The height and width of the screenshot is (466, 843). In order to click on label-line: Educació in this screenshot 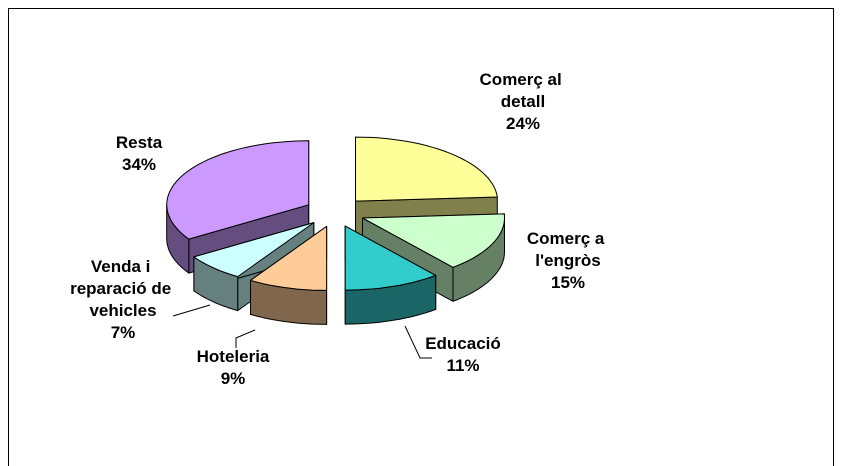, I will do `click(463, 343)`.